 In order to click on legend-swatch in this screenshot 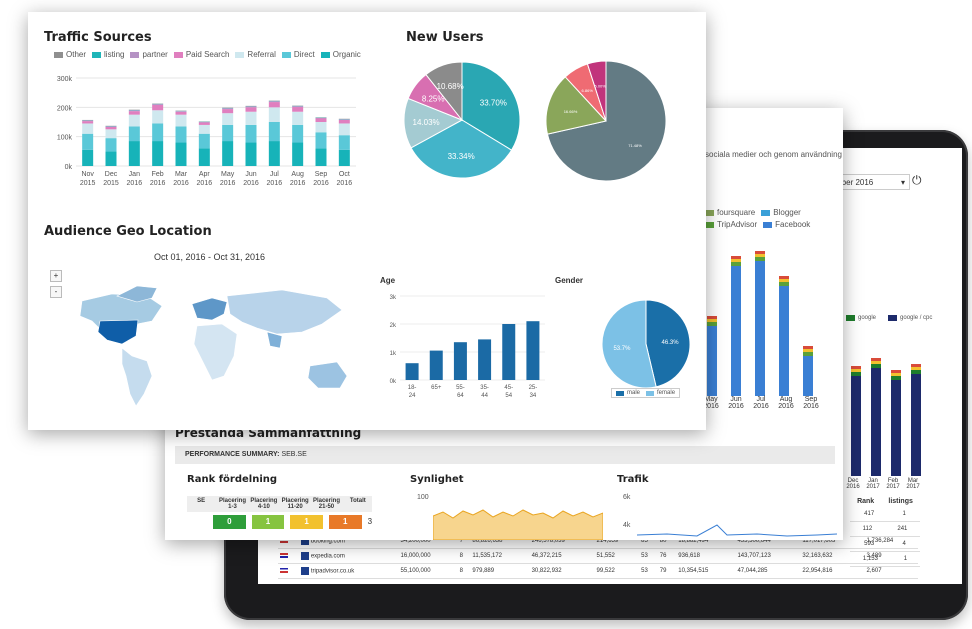, I will do `click(650, 393)`.